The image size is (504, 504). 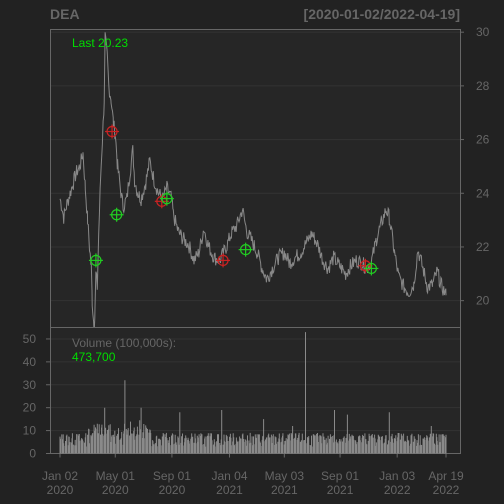 What do you see at coordinates (475, 166) in the screenshot?
I see `price-axis: 30 28 26 24 22 20` at bounding box center [475, 166].